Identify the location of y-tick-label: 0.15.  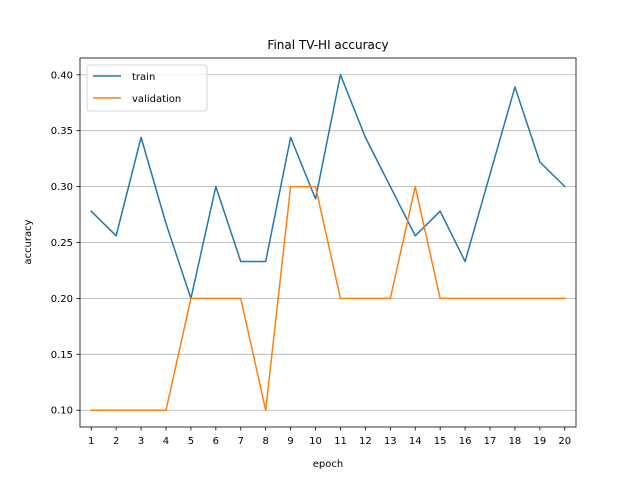
(62, 355).